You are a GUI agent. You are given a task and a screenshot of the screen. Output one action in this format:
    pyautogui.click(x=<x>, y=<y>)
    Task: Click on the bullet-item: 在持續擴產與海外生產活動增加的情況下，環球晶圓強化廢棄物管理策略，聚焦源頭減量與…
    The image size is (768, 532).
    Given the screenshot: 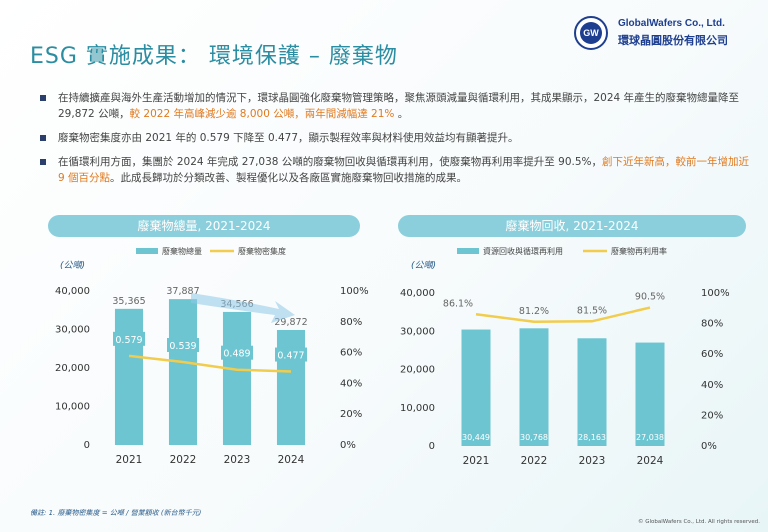 What is the action you would take?
    pyautogui.click(x=394, y=106)
    